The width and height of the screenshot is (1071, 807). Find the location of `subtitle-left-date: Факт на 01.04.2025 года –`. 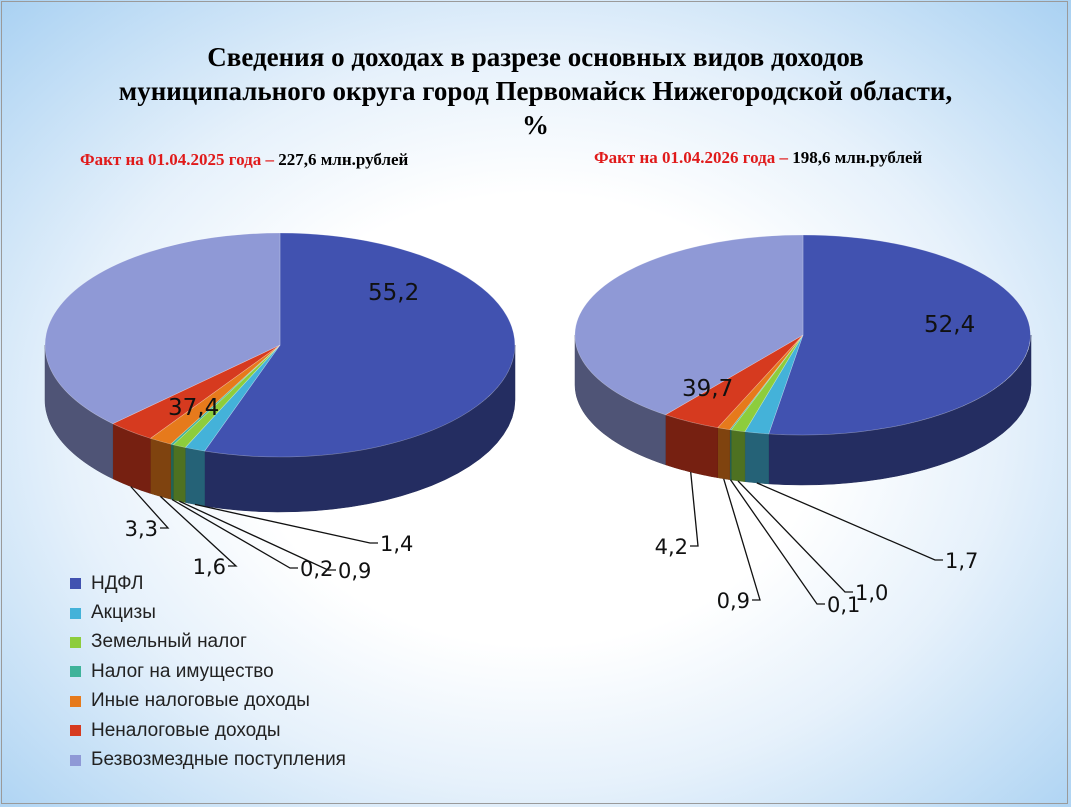

subtitle-left-date: Факт на 01.04.2025 года – is located at coordinates (179, 159).